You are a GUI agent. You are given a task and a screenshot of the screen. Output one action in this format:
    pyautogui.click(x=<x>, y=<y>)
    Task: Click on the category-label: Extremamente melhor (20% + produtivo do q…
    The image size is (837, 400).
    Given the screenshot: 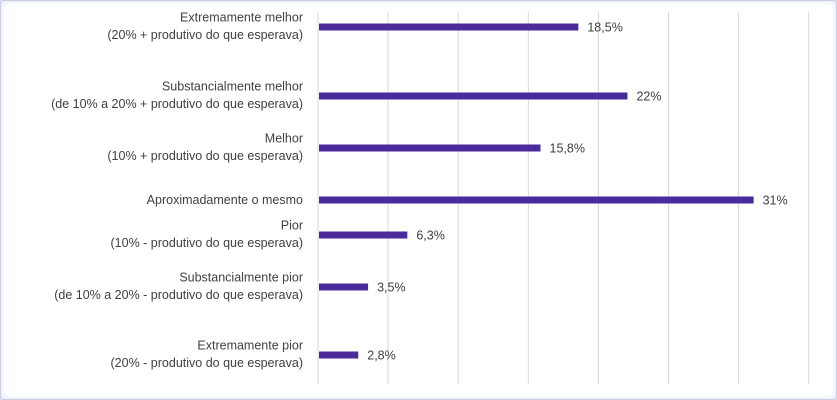 What is the action you would take?
    pyautogui.click(x=205, y=26)
    